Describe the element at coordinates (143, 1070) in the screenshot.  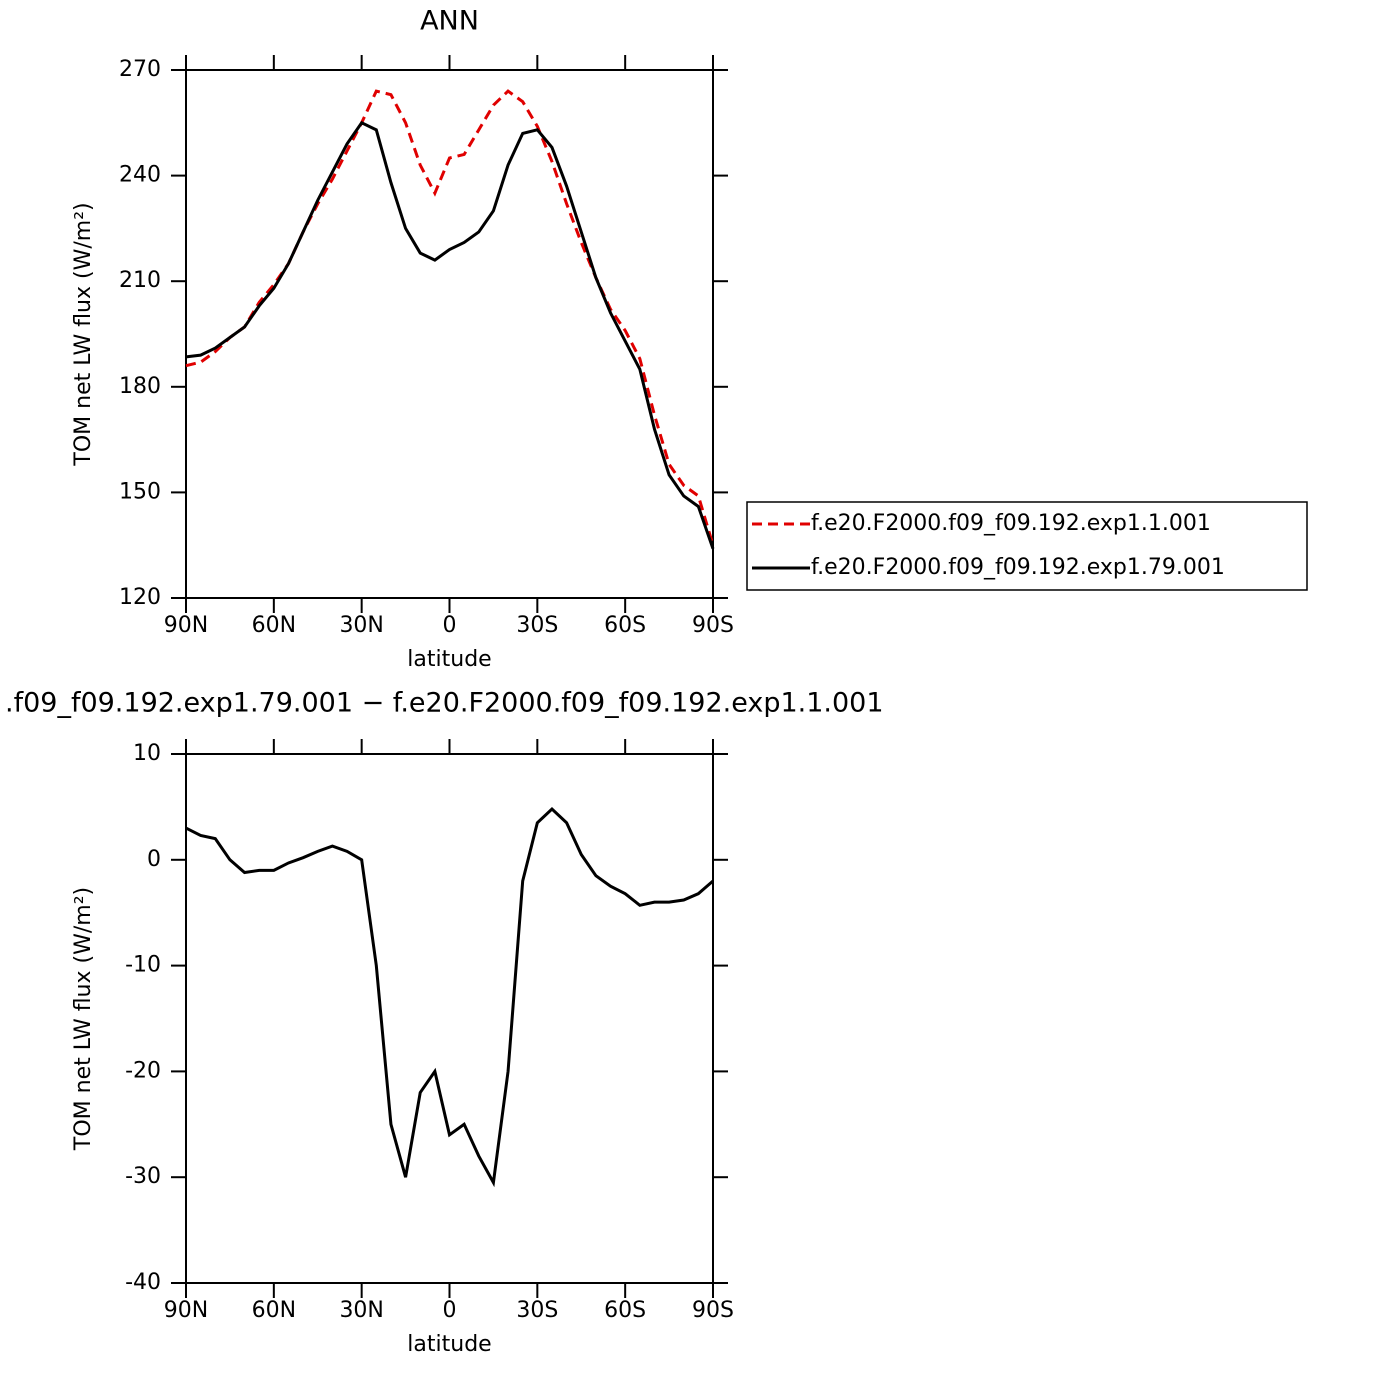
I see `y-tick-label: -20` at that location.